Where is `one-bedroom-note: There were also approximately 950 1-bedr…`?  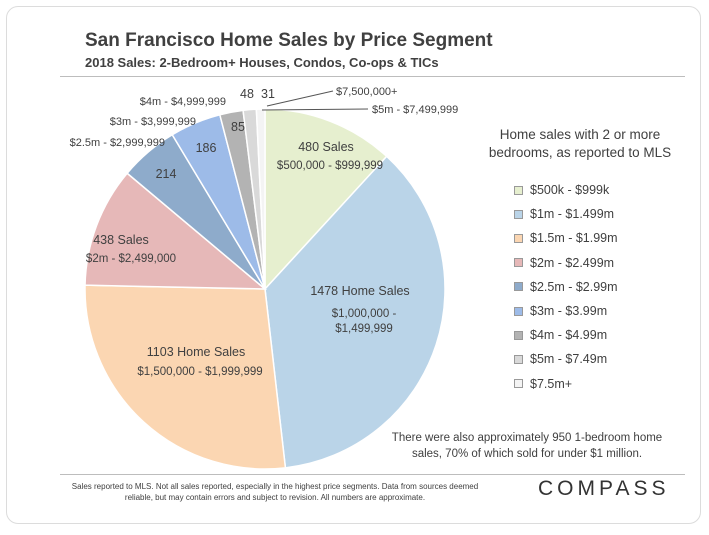
one-bedroom-note: There were also approximately 950 1-bedr… is located at coordinates (527, 446).